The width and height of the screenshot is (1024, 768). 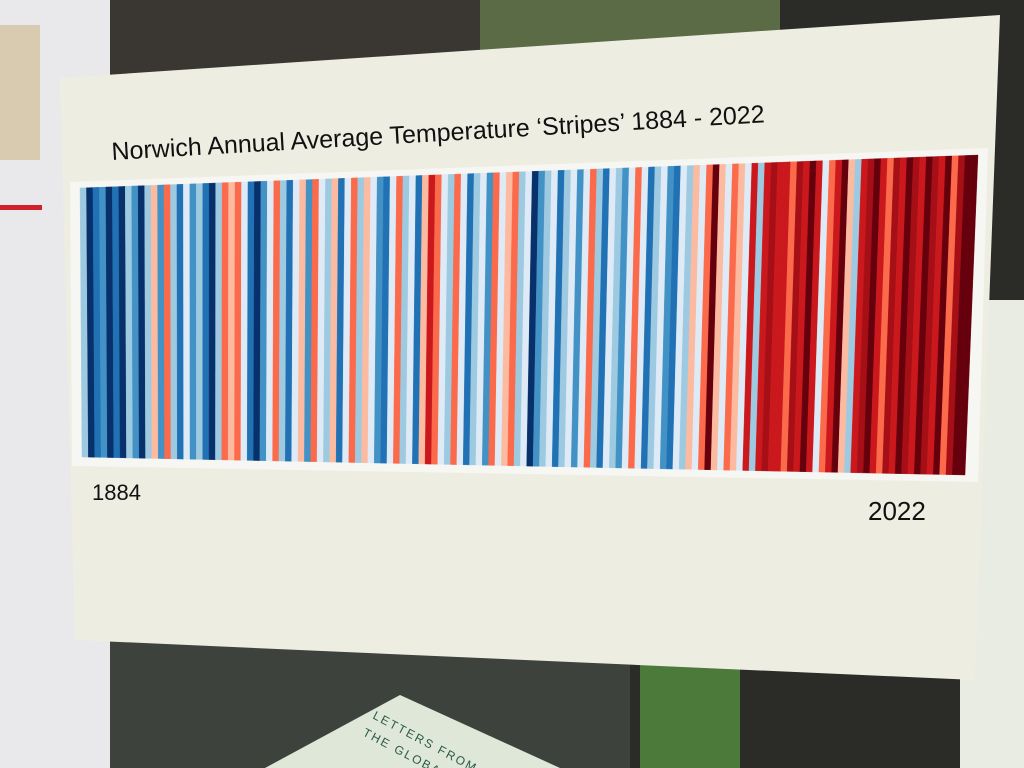 What do you see at coordinates (20, 92) in the screenshot?
I see `left-photo` at bounding box center [20, 92].